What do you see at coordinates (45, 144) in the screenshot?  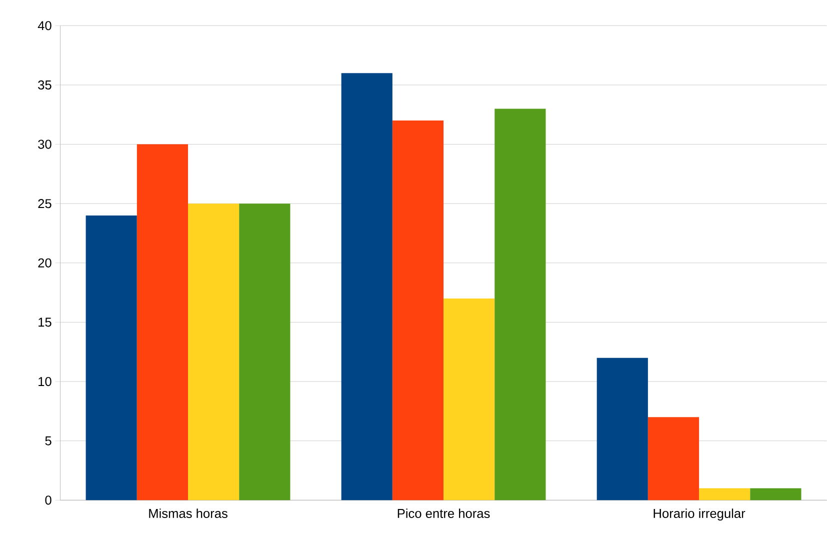 I see `y-tick-label: 30` at bounding box center [45, 144].